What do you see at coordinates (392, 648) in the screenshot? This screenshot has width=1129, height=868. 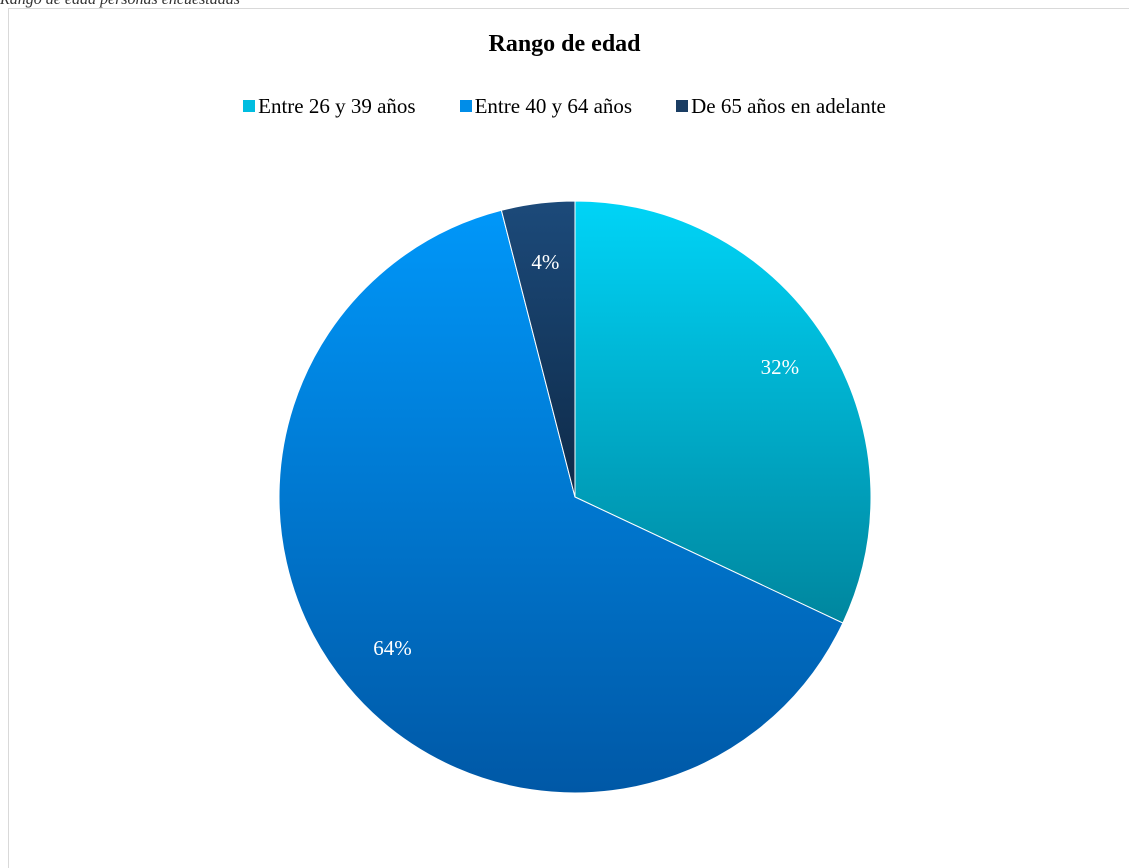 I see `slice-data-label: 64%` at bounding box center [392, 648].